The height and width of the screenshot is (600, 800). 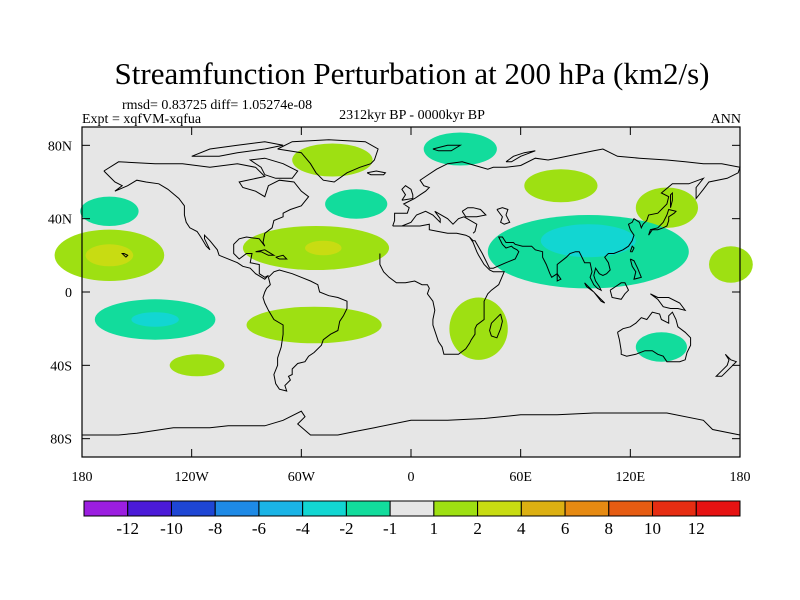 I want to click on period-text: 2312kyr BP - 0000kyr BP, so click(x=412, y=115).